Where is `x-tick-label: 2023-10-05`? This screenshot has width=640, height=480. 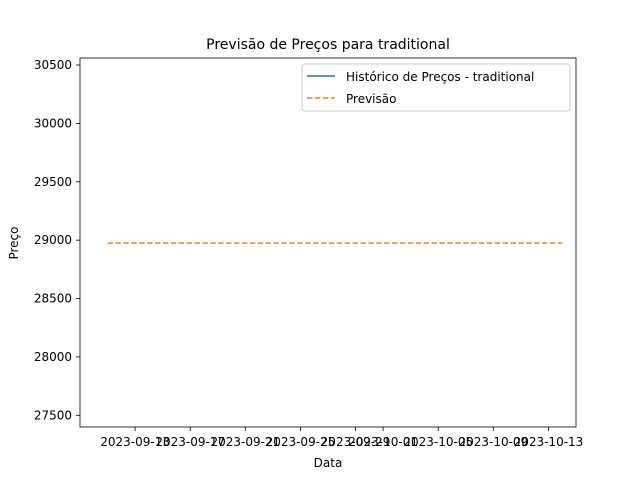
x-tick-label: 2023-10-05 is located at coordinates (438, 442).